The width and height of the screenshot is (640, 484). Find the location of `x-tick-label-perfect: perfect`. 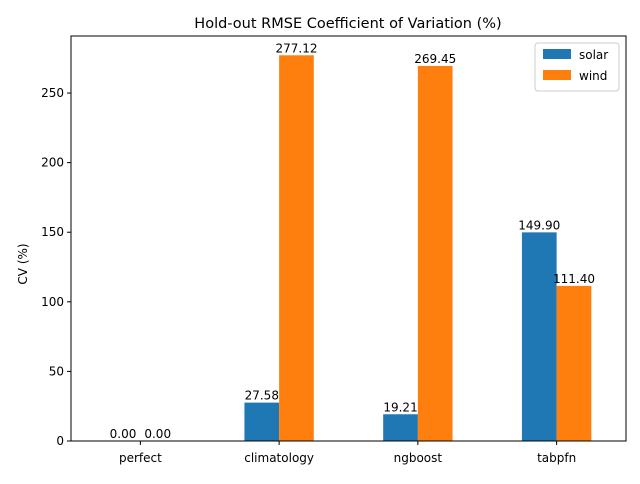

x-tick-label-perfect: perfect is located at coordinates (140, 458).